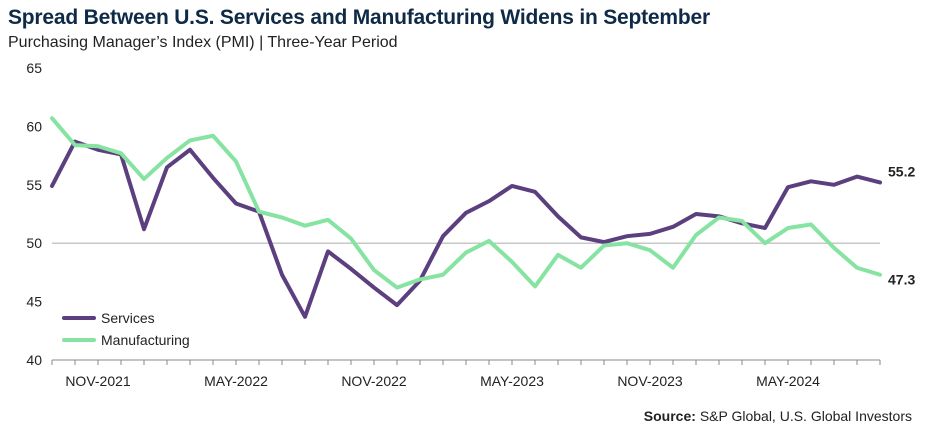 The width and height of the screenshot is (940, 444). What do you see at coordinates (34, 302) in the screenshot?
I see `y-tick-label: 45` at bounding box center [34, 302].